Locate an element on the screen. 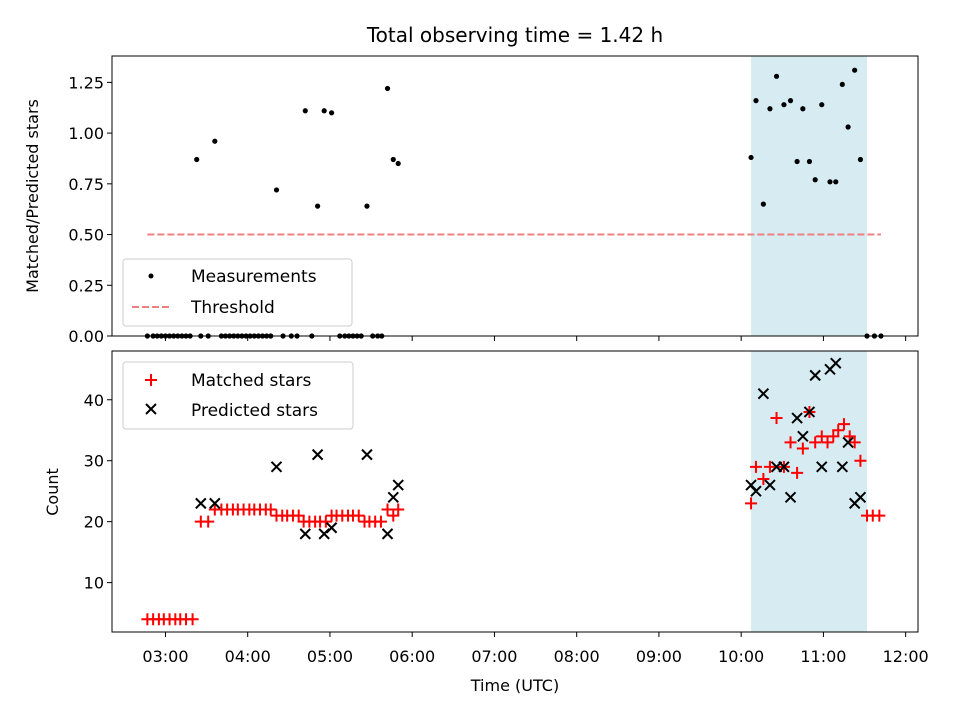 This screenshot has width=960, height=720. bottom-legend: Matched stars Predicted stars is located at coordinates (238, 395).